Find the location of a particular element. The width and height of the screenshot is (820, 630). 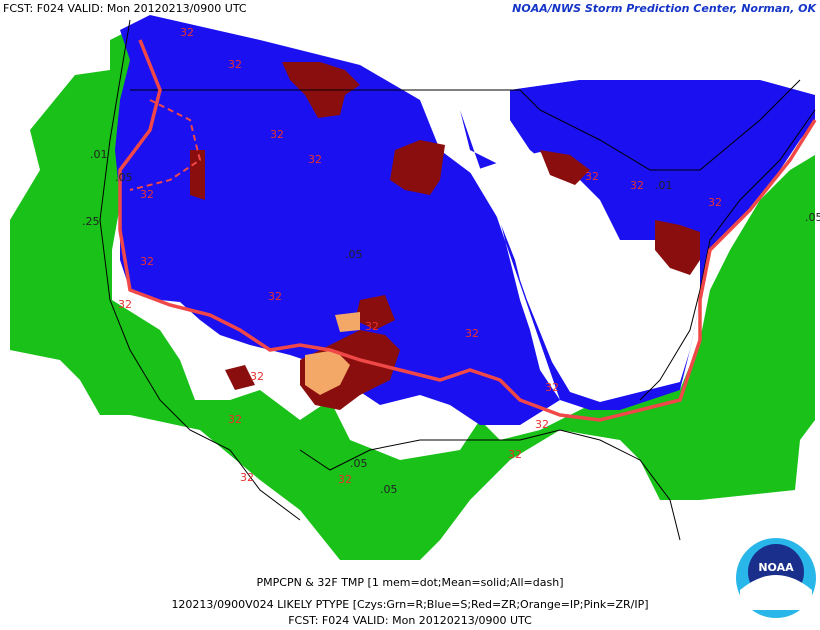

dry-area is located at coordinates (585, 277).